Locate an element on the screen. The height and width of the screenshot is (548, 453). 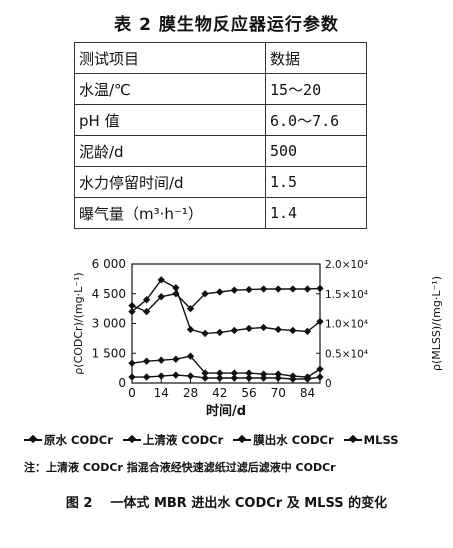
legend-item: 原水 CODCr is located at coordinates (68, 440).